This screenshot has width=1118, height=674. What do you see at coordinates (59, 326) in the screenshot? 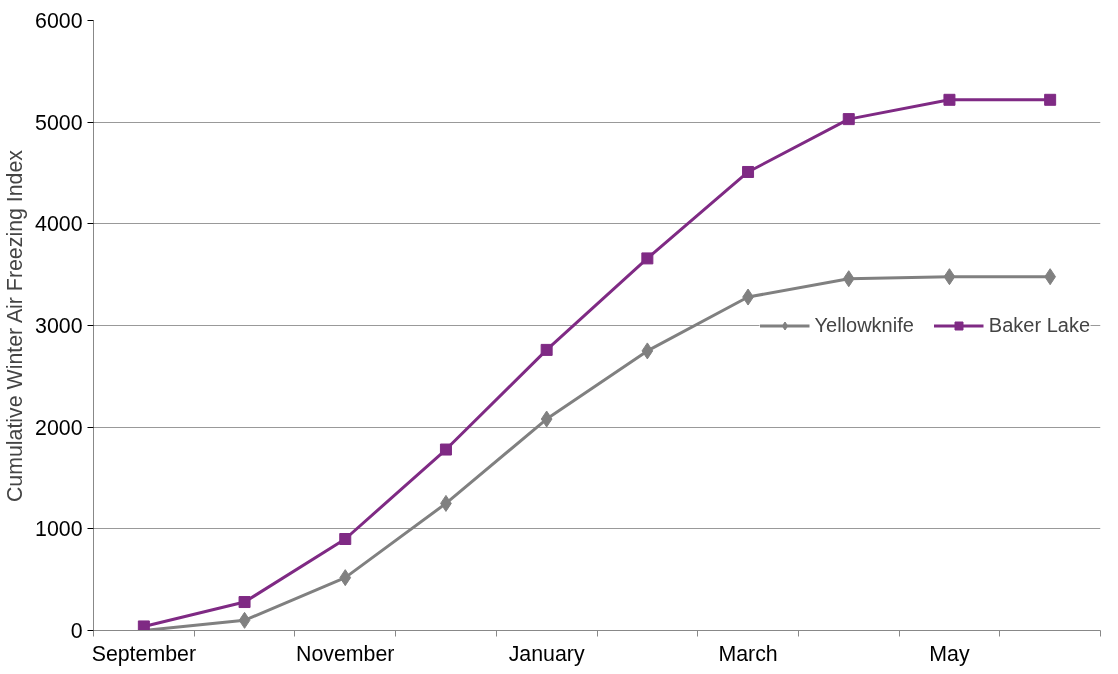
I see `y-tick-label: 3000` at bounding box center [59, 326].